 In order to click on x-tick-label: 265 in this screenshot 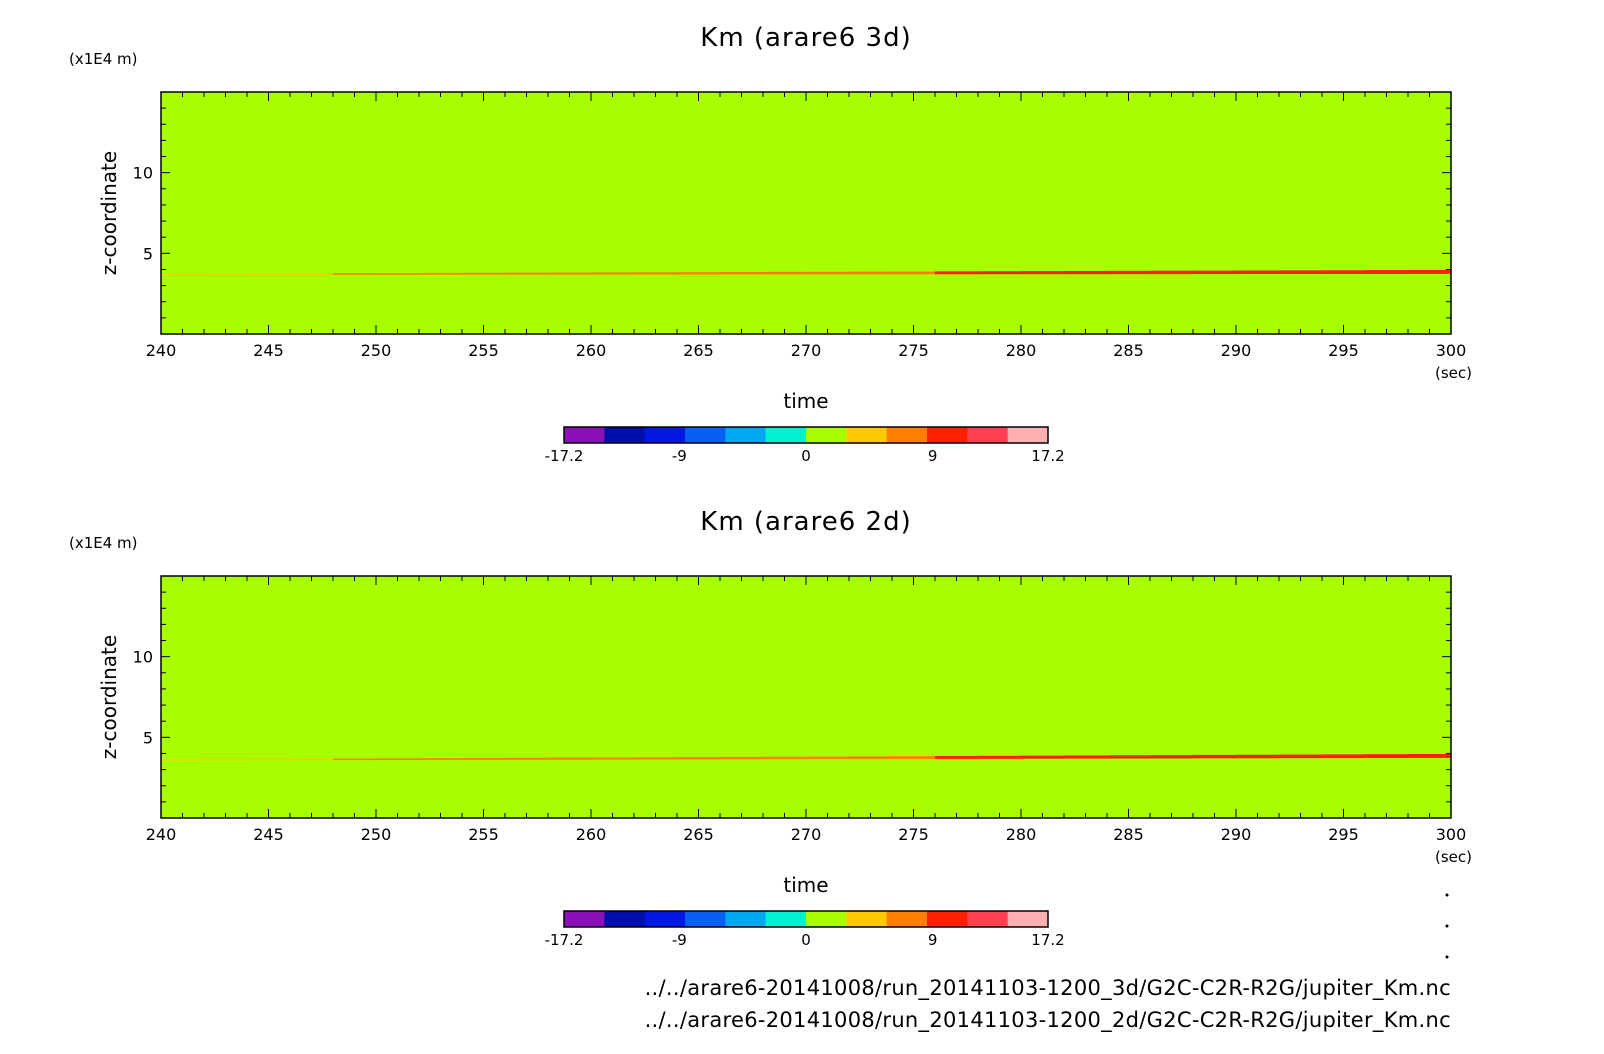, I will do `click(698, 834)`.